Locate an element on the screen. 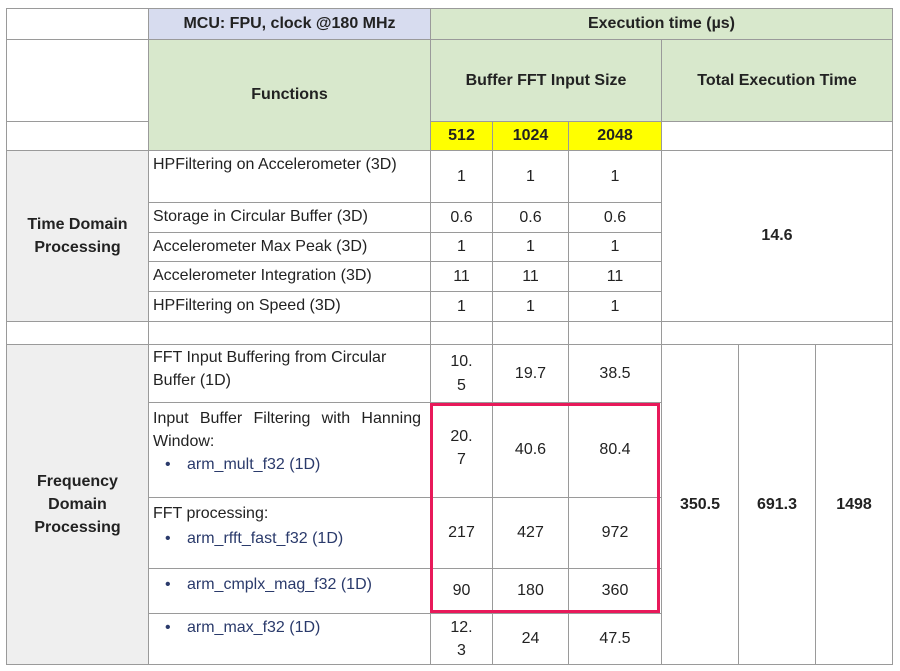 This screenshot has width=900, height=671. fd-row-3-sub-text: arm_rfft_fast_f32 (1D) is located at coordinates (265, 539).